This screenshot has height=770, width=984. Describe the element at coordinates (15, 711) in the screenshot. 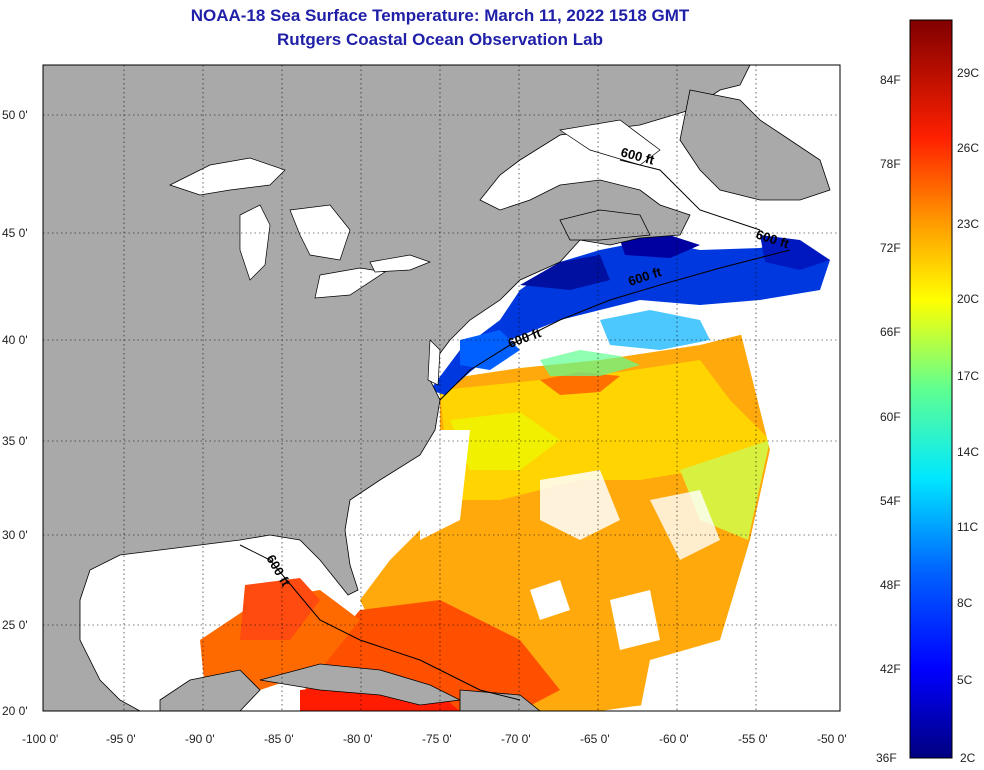

I see `lat-label: 20 0'` at that location.